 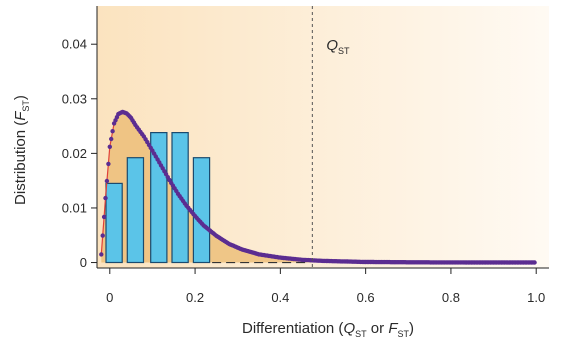 What do you see at coordinates (536, 297) in the screenshot?
I see `x-tick-label: 1.0` at bounding box center [536, 297].